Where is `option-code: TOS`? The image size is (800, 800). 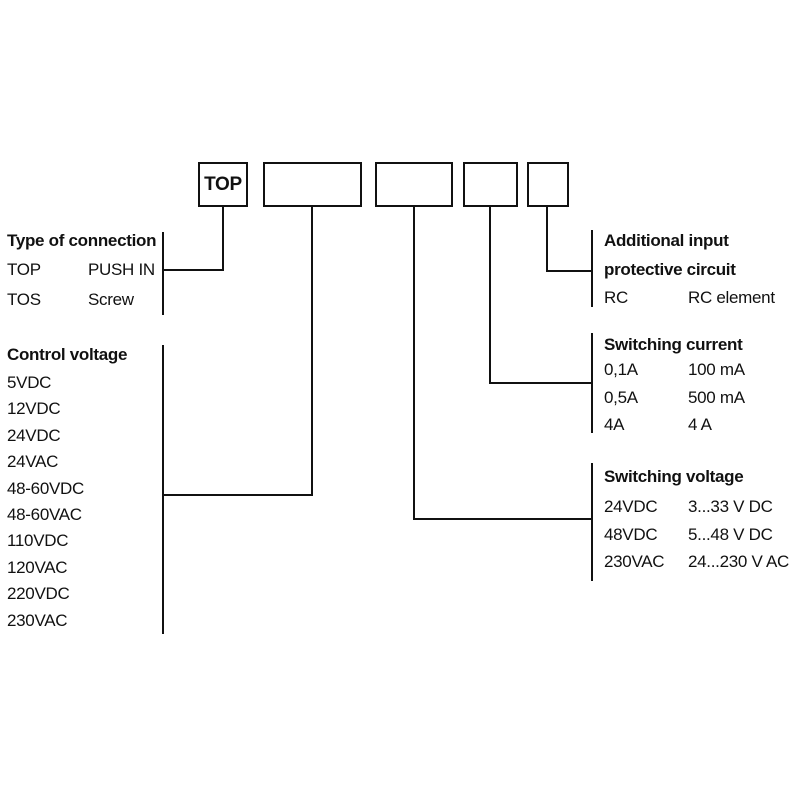
option-code: TOS is located at coordinates (24, 299).